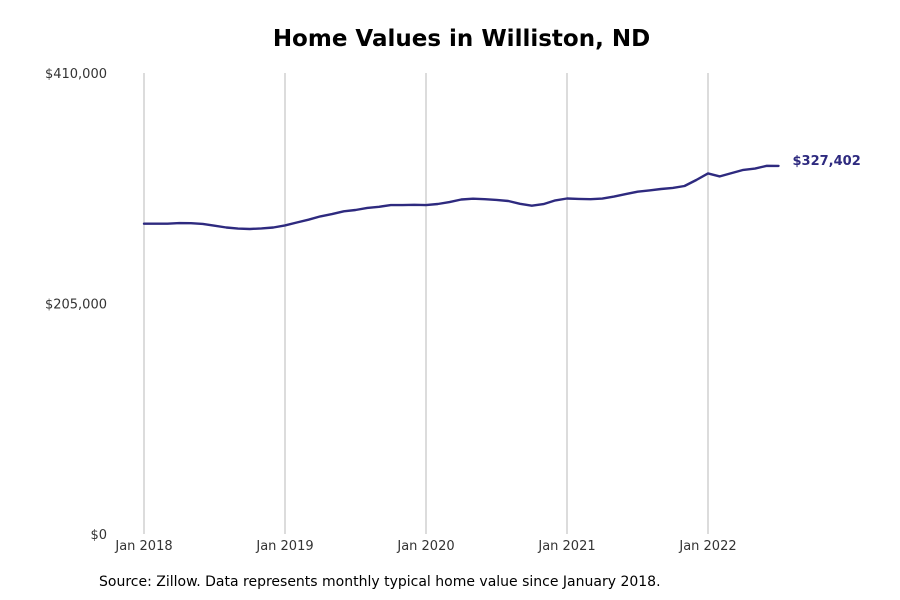 The width and height of the screenshot is (900, 600). Describe the element at coordinates (76, 305) in the screenshot. I see `y-tick-label: $205,000` at that location.